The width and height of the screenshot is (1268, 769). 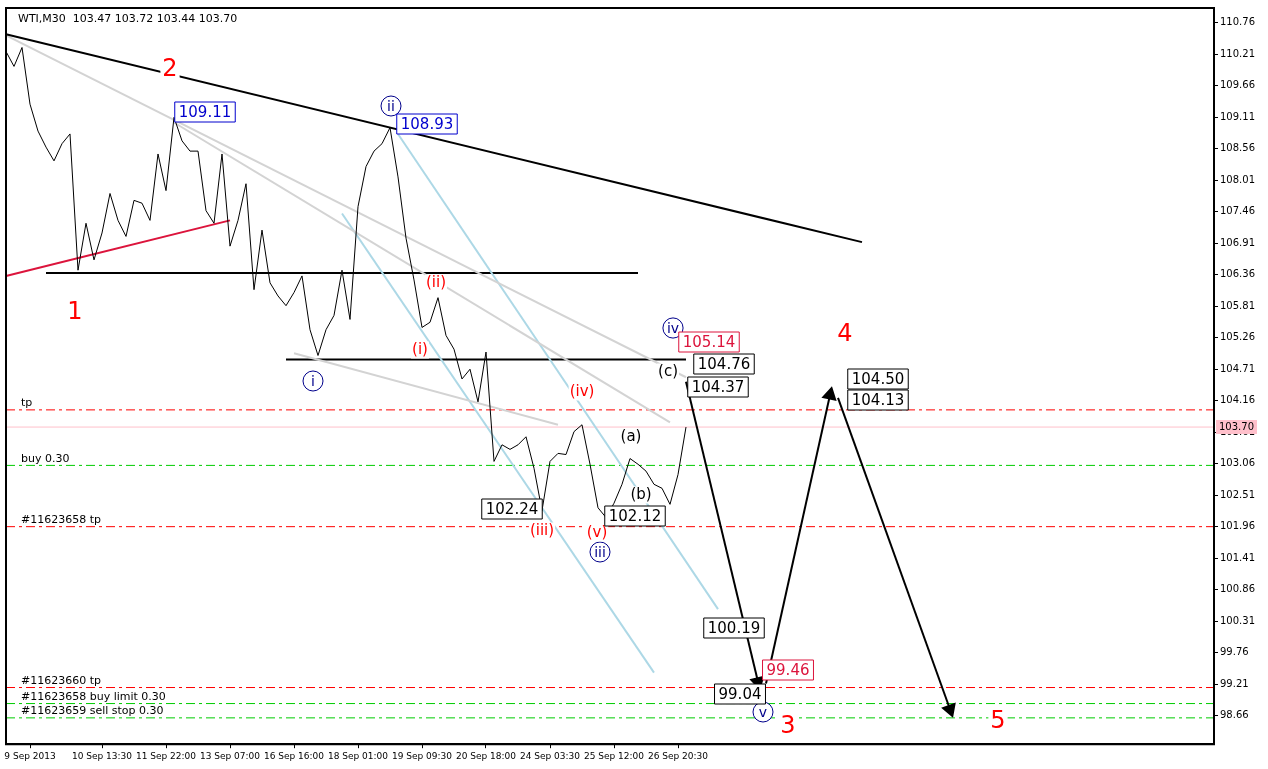 What do you see at coordinates (1234, 715) in the screenshot?
I see `y-tick-label: 98.66` at bounding box center [1234, 715].